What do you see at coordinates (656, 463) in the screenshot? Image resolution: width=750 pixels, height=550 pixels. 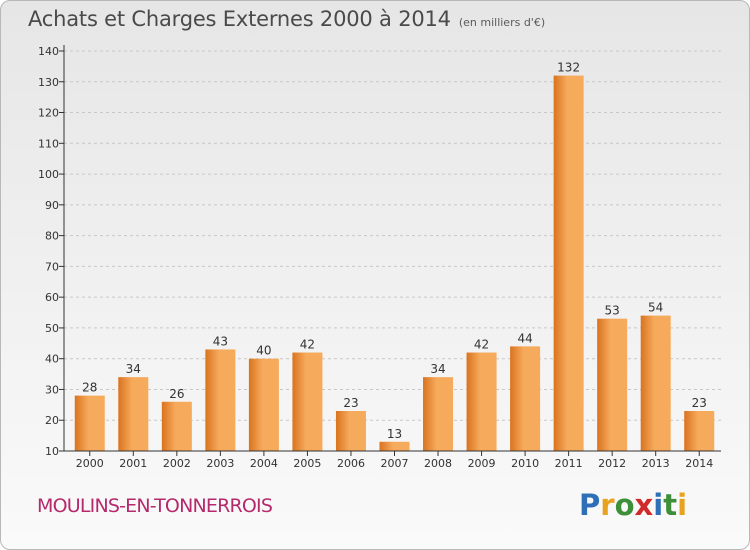 I see `x-tick-label: 2013` at bounding box center [656, 463].